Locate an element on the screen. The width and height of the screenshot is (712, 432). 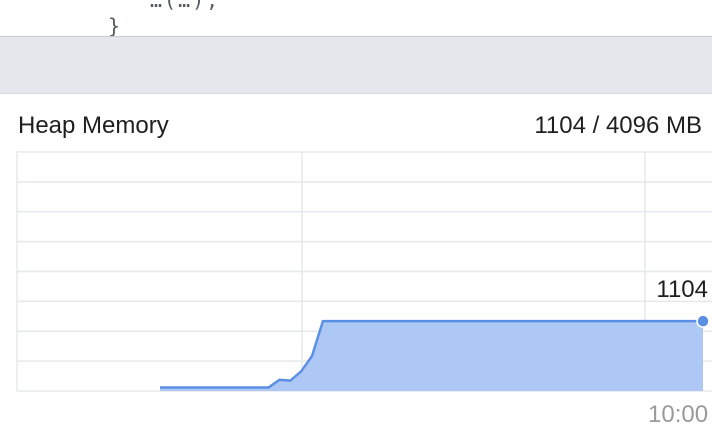
heap-series-line is located at coordinates (431, 354).